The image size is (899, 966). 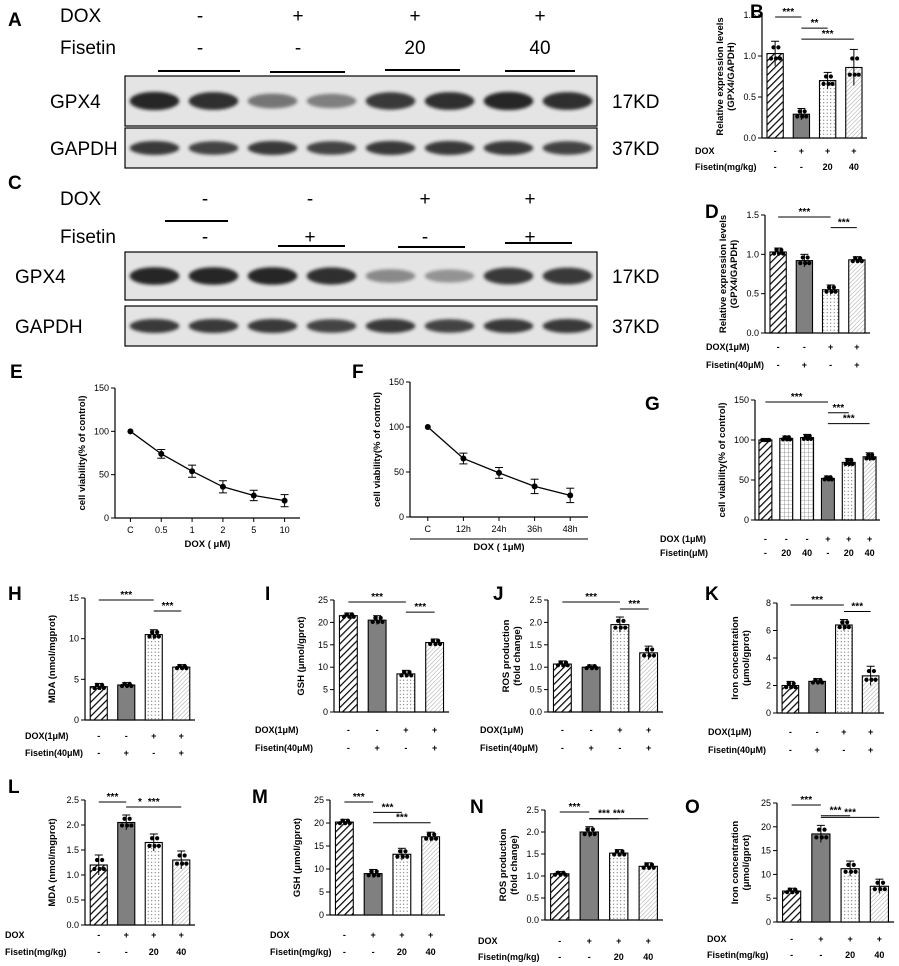 What do you see at coordinates (728, 347) in the screenshot?
I see `condition-row-label: DOX(1μM)` at bounding box center [728, 347].